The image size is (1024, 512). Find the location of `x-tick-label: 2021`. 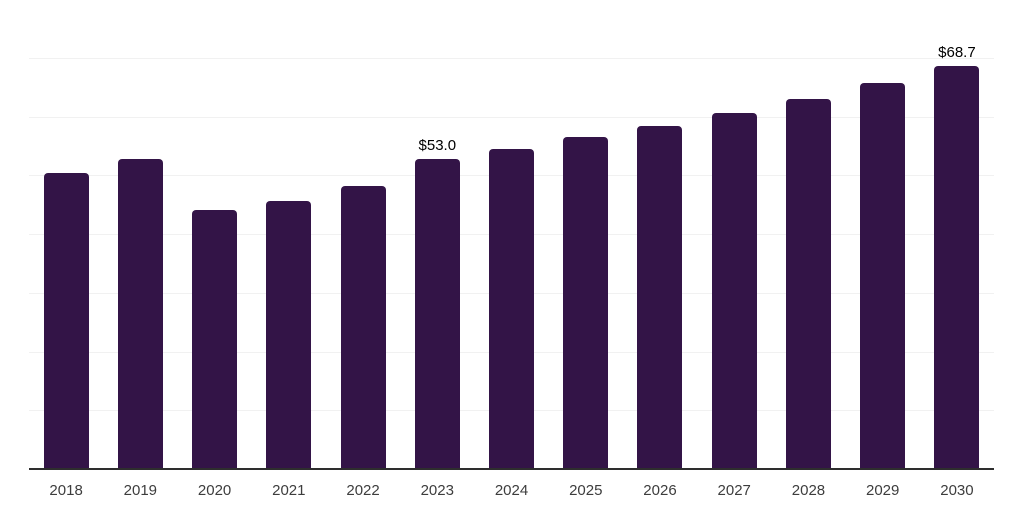

x-tick-label: 2021 is located at coordinates (289, 490).